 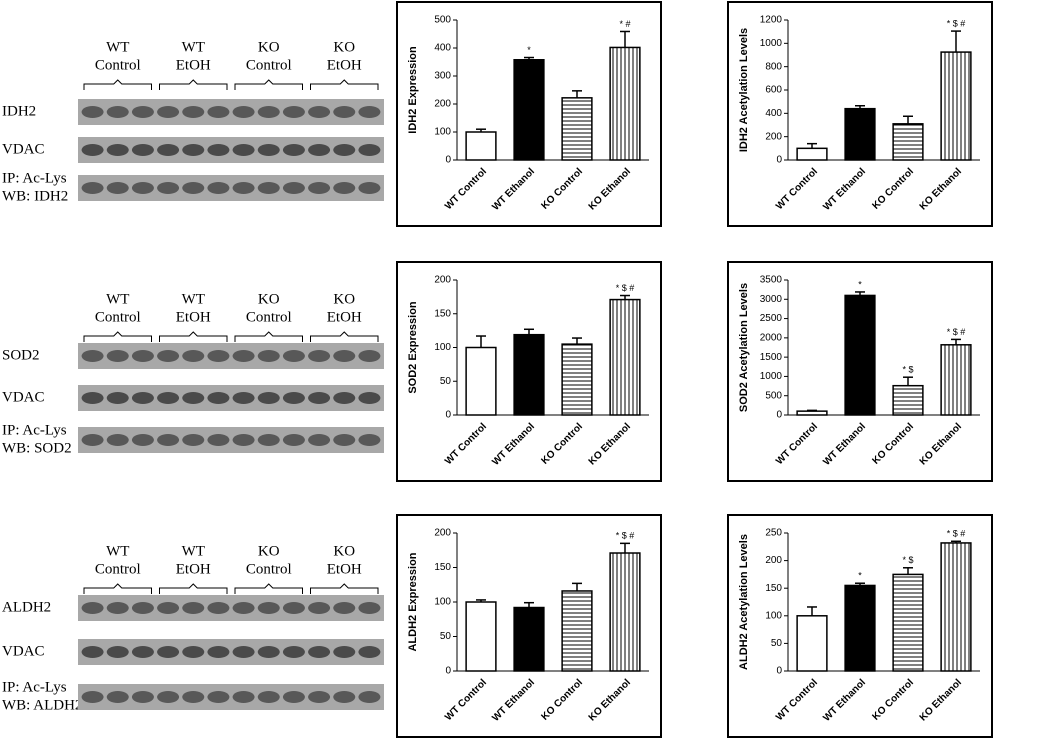 I want to click on y-tick-label: 500, so click(x=442, y=20).